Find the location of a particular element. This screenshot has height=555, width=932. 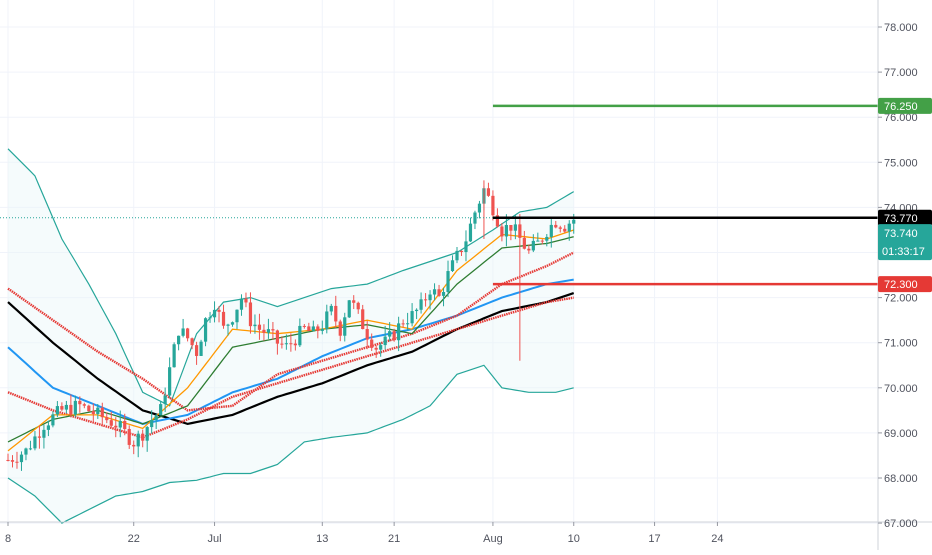

y-tick-label: 71.000 is located at coordinates (901, 344).